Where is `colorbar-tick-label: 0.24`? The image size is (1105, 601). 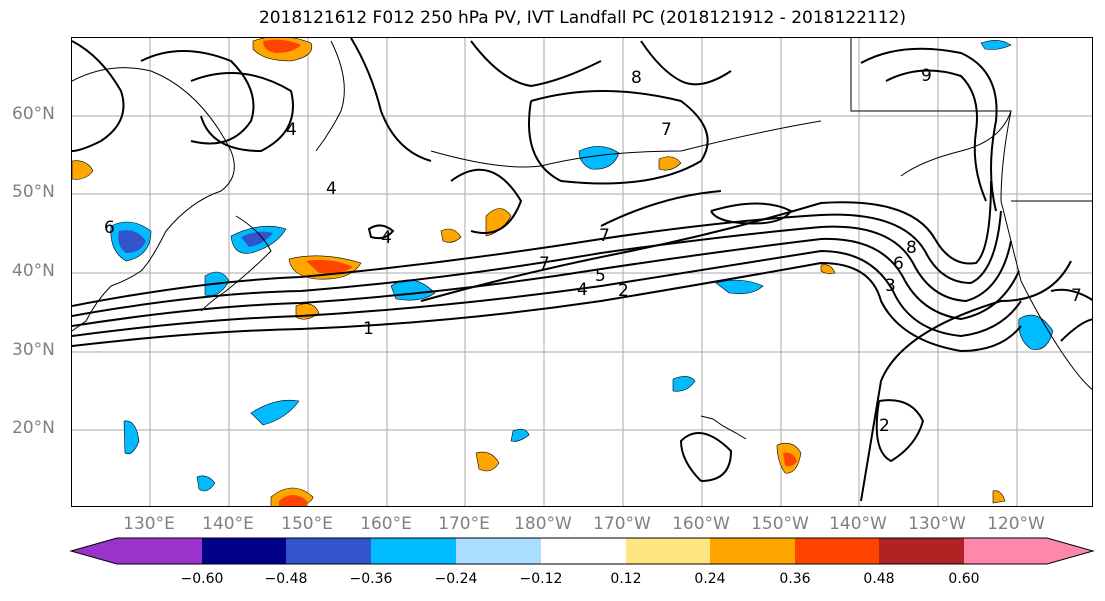
colorbar-tick-label: 0.24 is located at coordinates (710, 579).